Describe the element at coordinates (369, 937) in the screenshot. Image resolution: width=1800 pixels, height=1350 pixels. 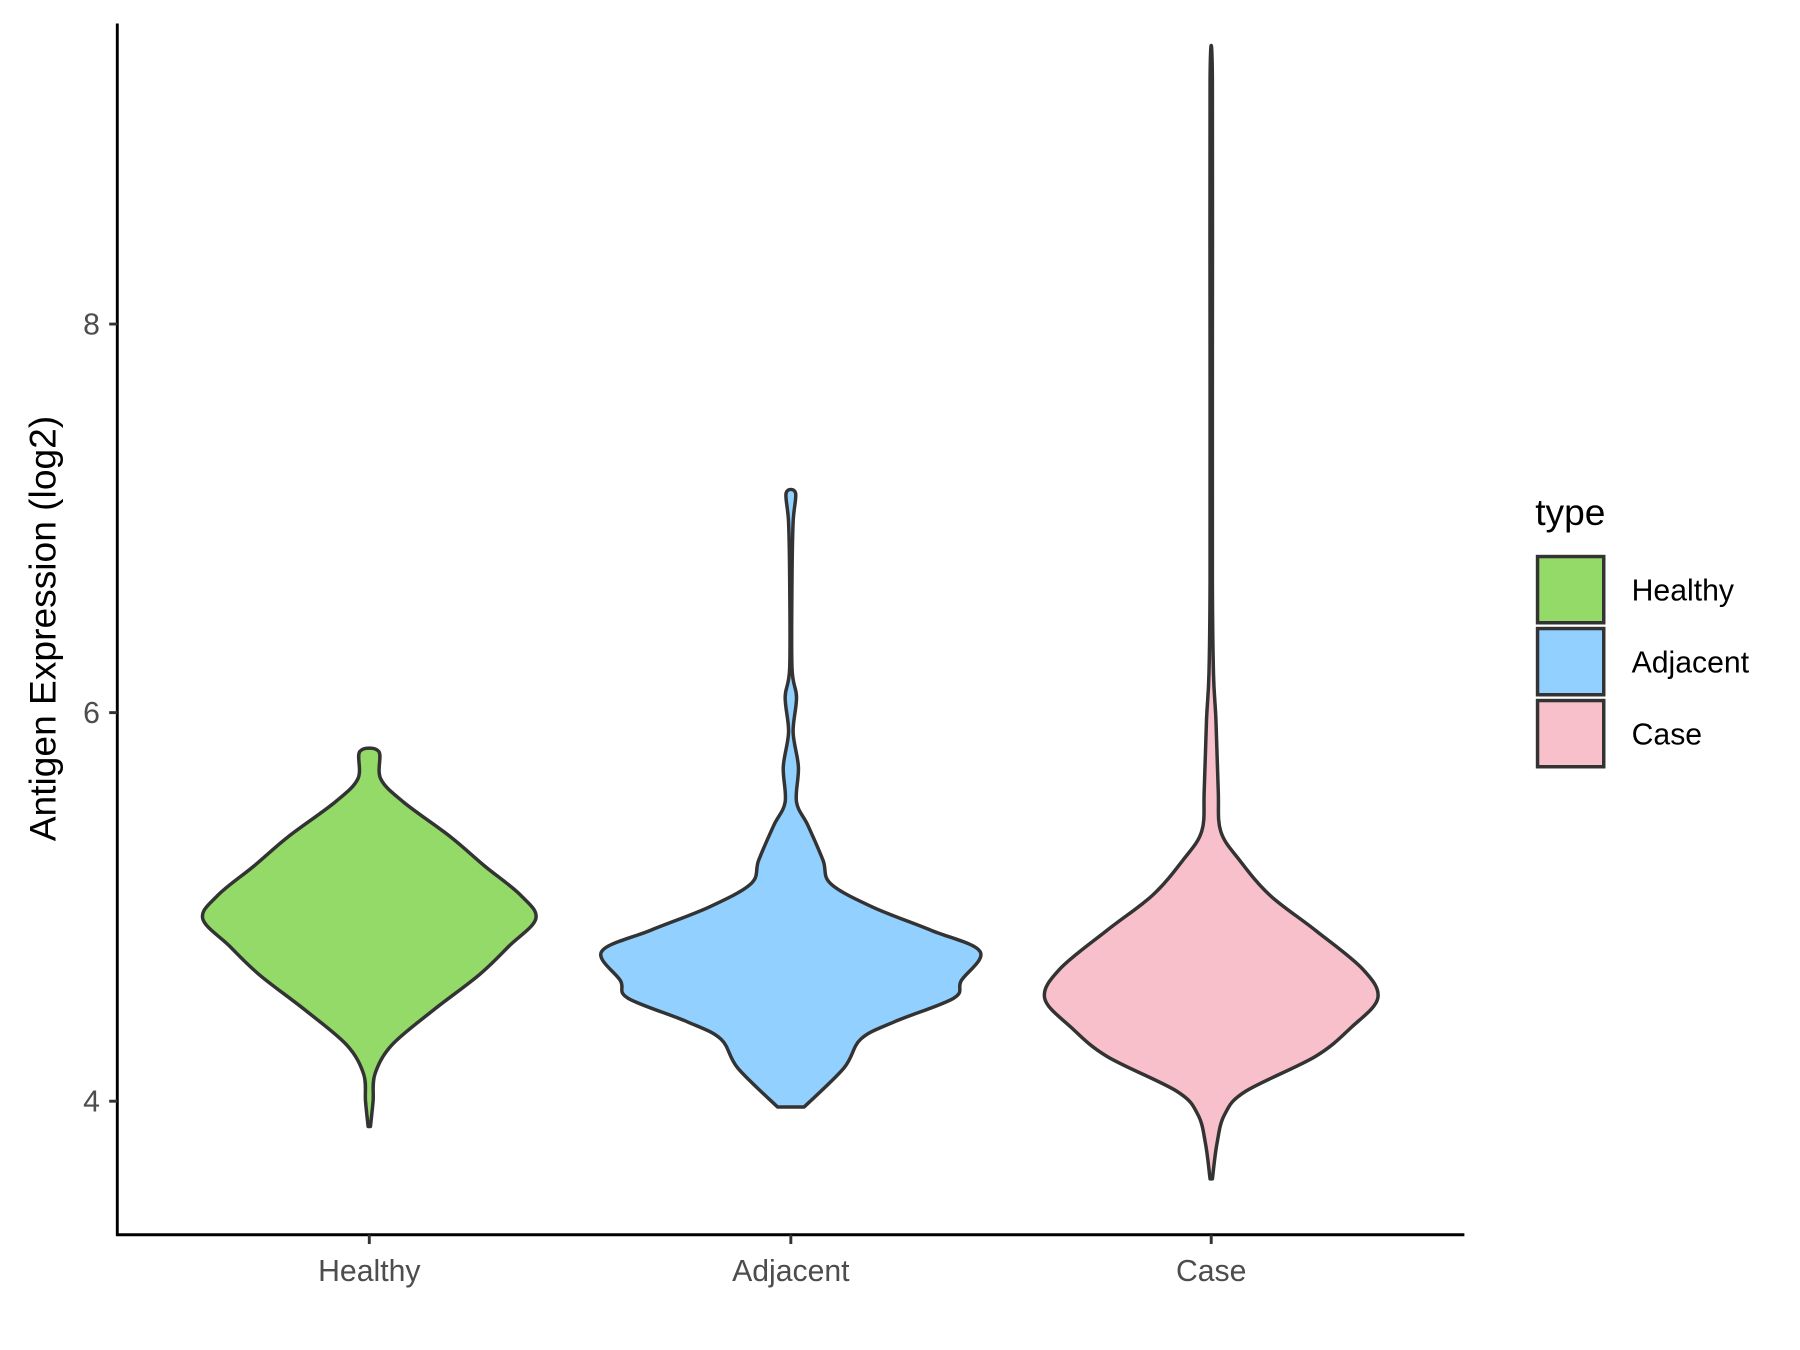
I see `violin-healthy` at that location.